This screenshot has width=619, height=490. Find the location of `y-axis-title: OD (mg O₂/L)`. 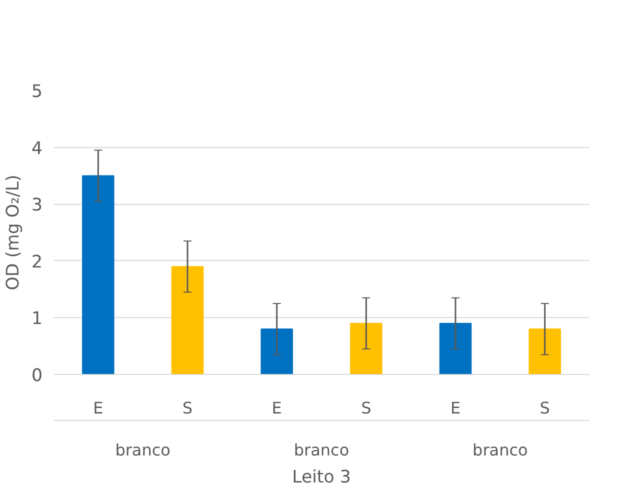

y-axis-title: OD (mg O₂/L) is located at coordinates (13, 232).